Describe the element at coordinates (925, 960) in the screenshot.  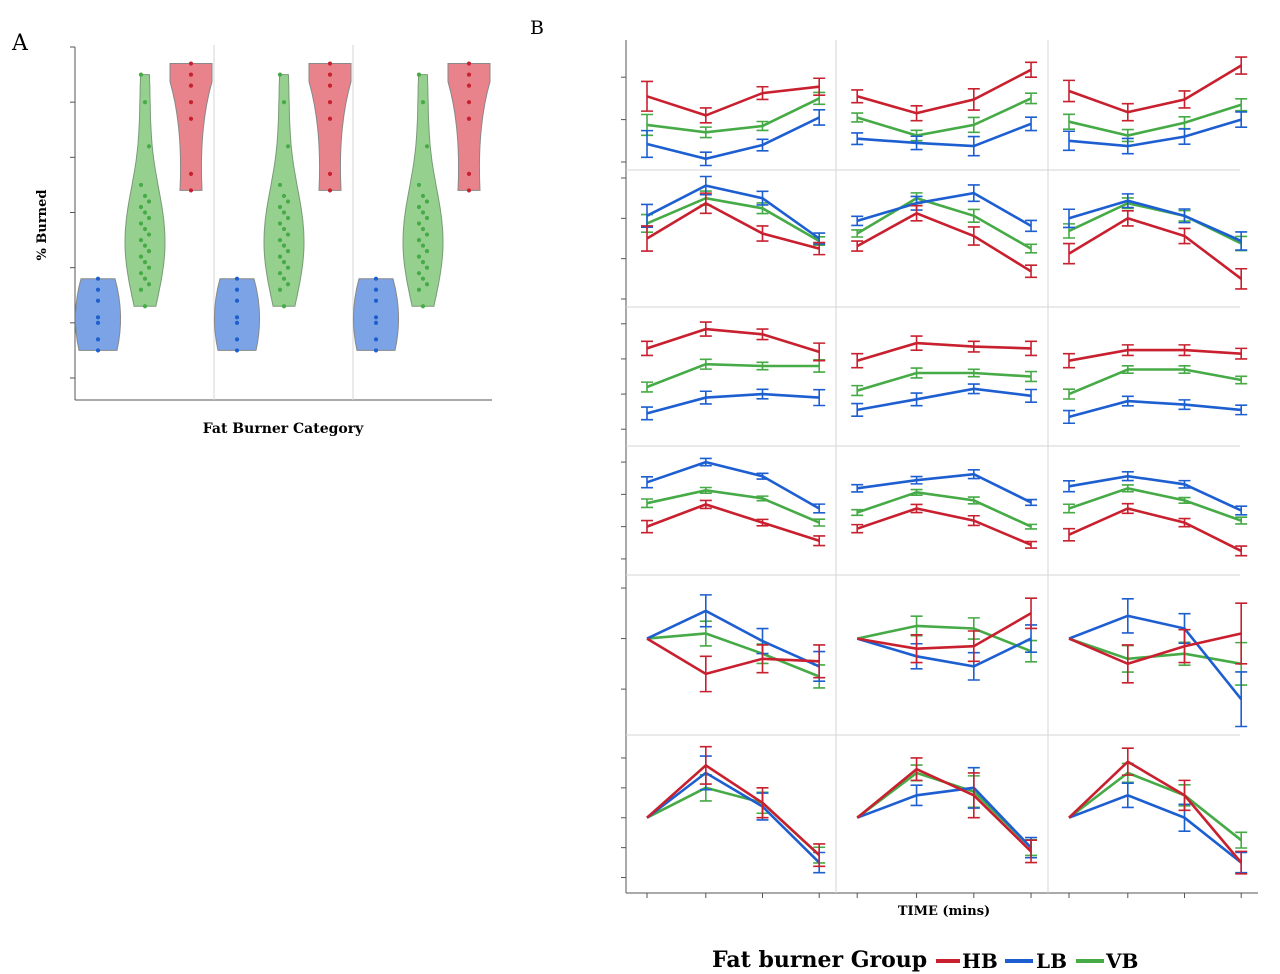
I see `legend: Fat burner Group HB LB VB` at that location.